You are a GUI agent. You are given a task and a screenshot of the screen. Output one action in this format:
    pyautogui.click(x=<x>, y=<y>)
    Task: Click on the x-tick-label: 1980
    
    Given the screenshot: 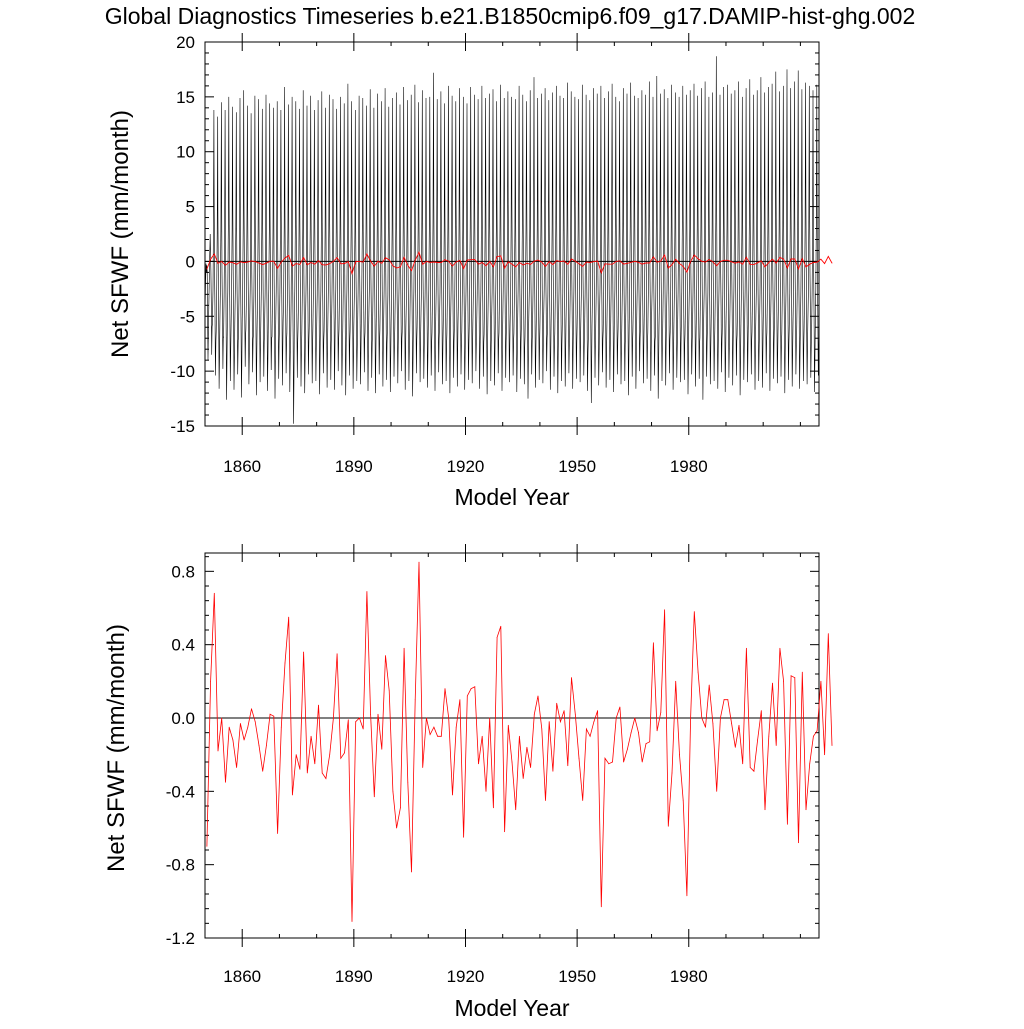 What is the action you would take?
    pyautogui.click(x=689, y=466)
    